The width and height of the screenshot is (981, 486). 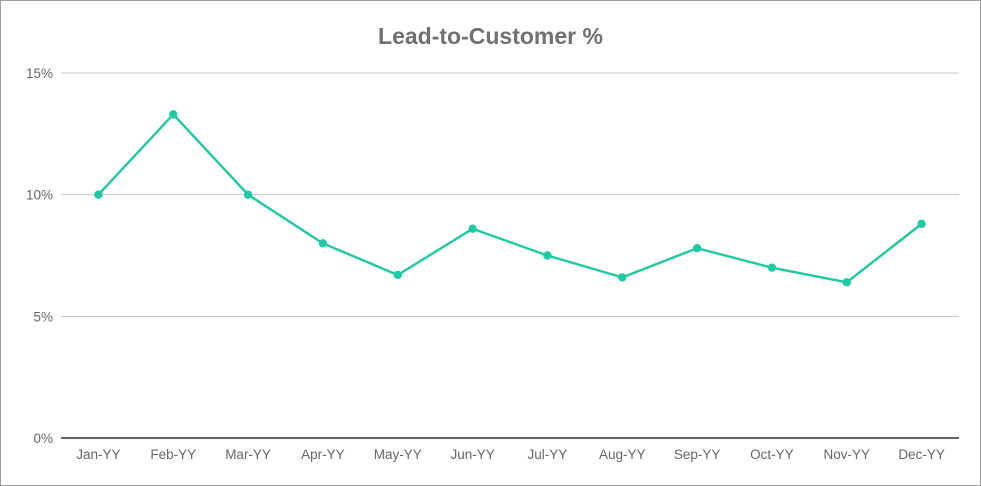 I want to click on x-tick-label: Mar-YY, so click(x=248, y=454).